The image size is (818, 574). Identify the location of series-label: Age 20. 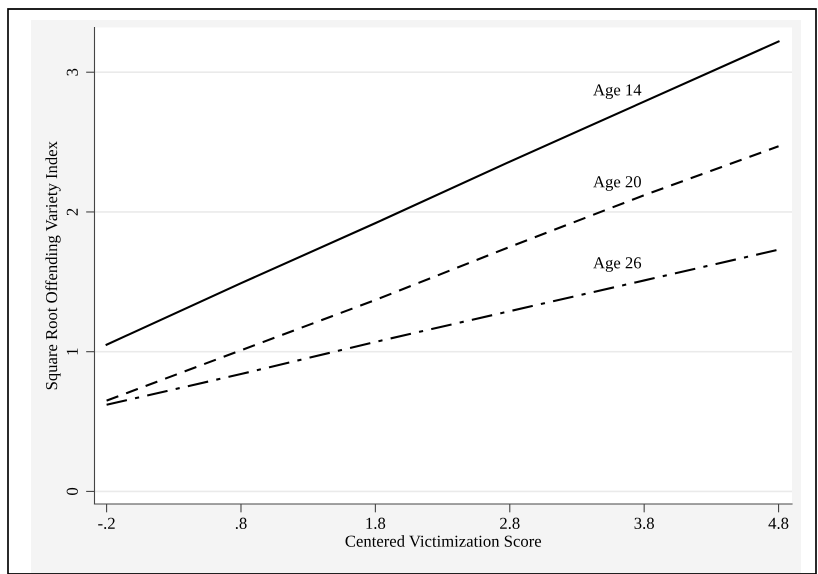
(617, 183).